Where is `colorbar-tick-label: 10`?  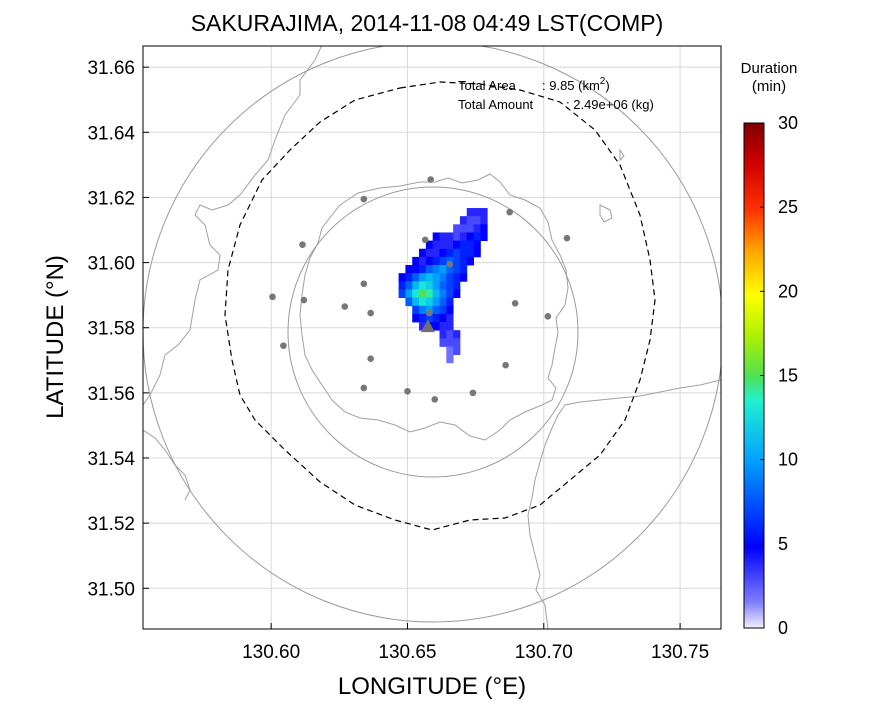
colorbar-tick-label: 10 is located at coordinates (788, 460).